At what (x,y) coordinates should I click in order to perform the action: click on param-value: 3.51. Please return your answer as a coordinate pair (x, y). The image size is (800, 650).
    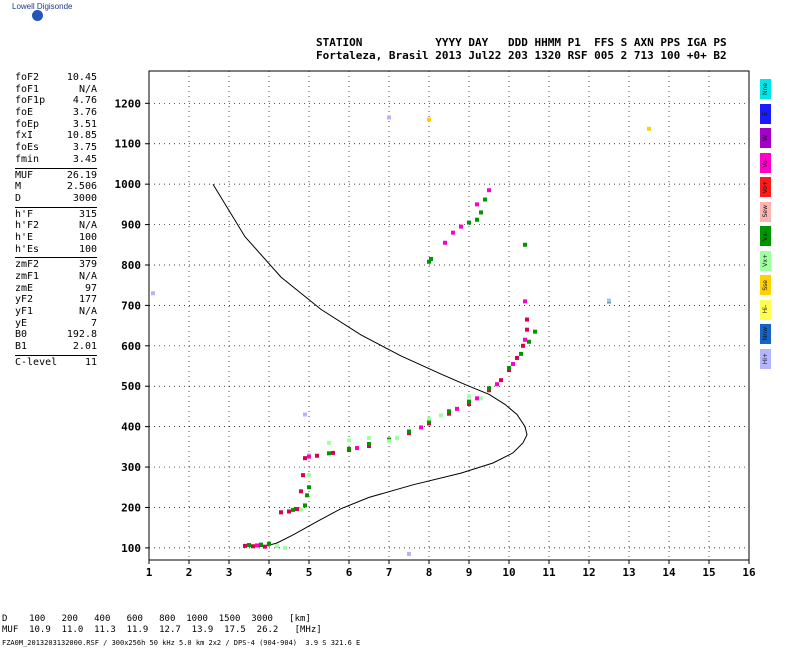
    Looking at the image, I should click on (84, 124).